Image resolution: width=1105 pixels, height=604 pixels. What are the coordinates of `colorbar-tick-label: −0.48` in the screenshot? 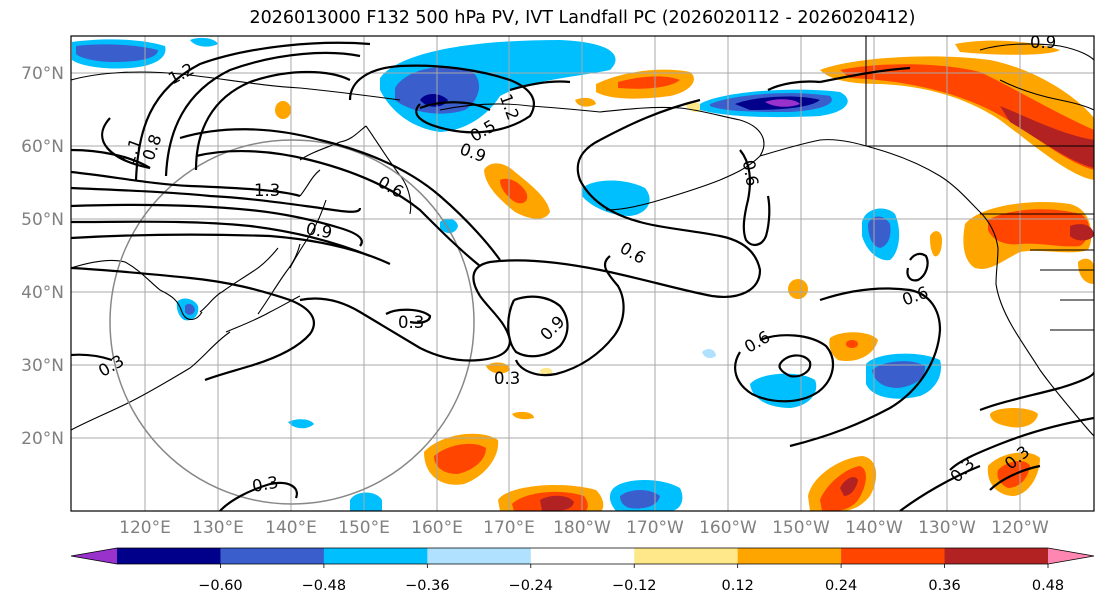 It's located at (324, 586).